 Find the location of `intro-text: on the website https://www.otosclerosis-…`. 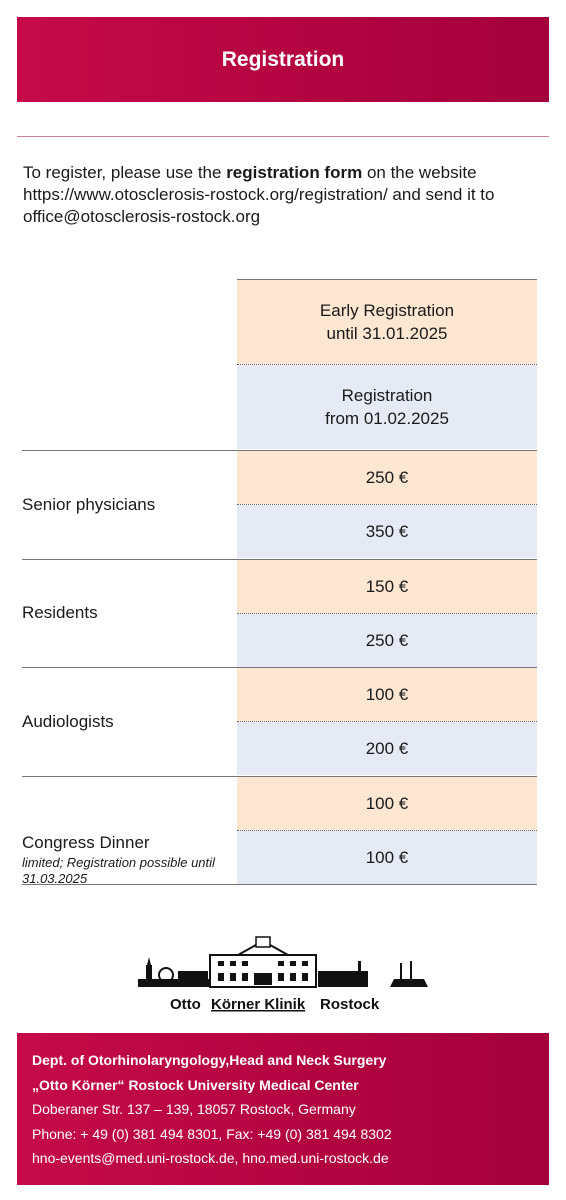

intro-text: on the website https://www.otosclerosis-… is located at coordinates (259, 194).